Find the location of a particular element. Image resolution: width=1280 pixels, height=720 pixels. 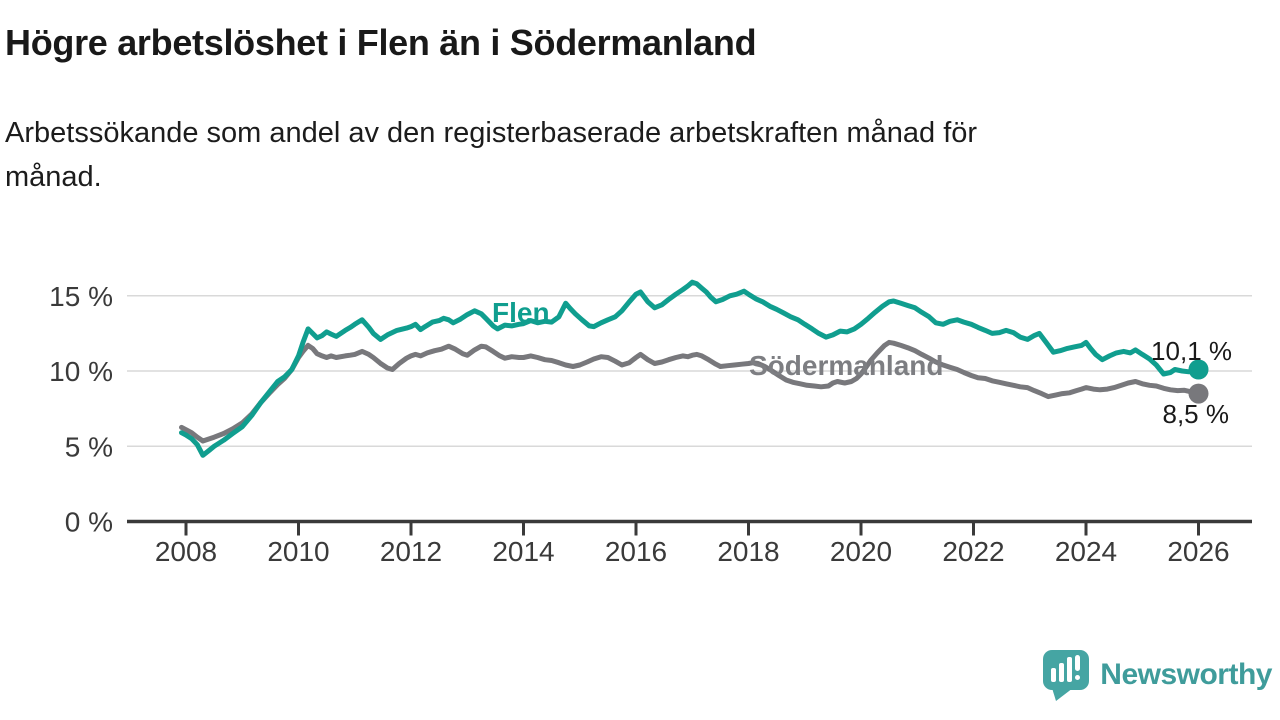

newsworthy-logo: Newsworthy is located at coordinates (1157, 675).